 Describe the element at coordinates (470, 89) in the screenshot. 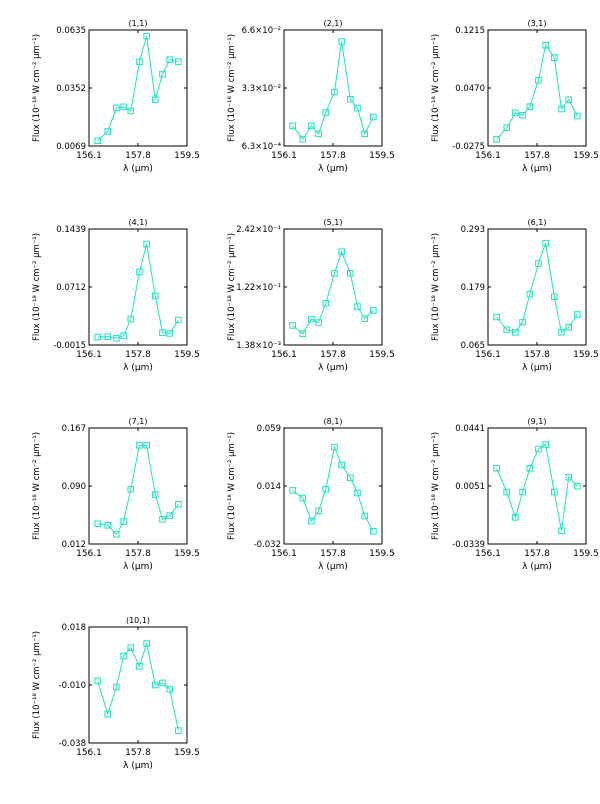

I see `y-tick-label: 0.0470` at that location.